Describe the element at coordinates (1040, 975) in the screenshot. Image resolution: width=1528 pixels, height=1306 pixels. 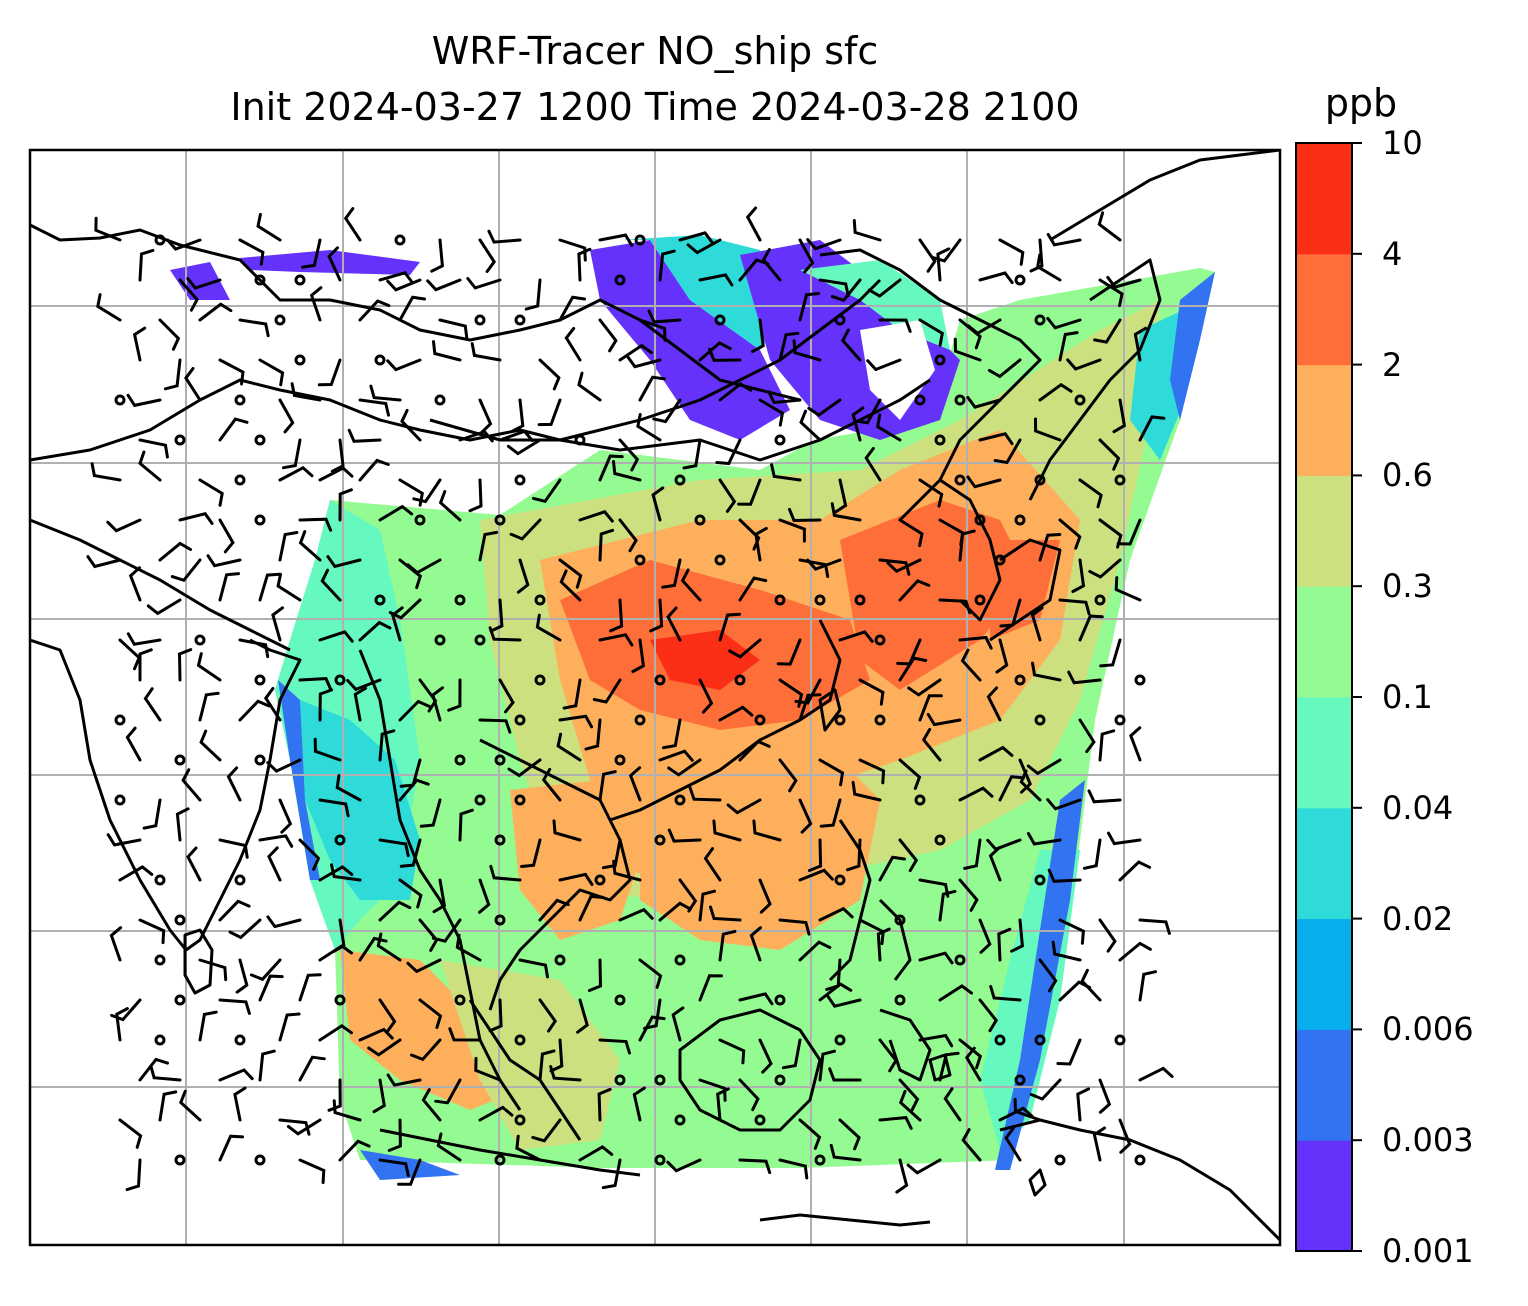
I see `pacific-edge-low-field` at that location.